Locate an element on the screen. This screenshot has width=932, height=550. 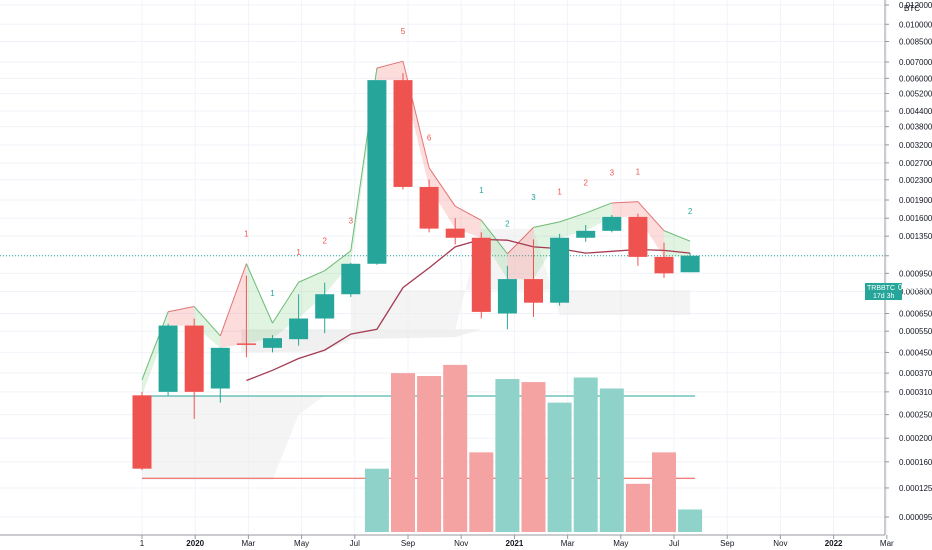
bar-countdown: 17d 3h is located at coordinates (884, 296).